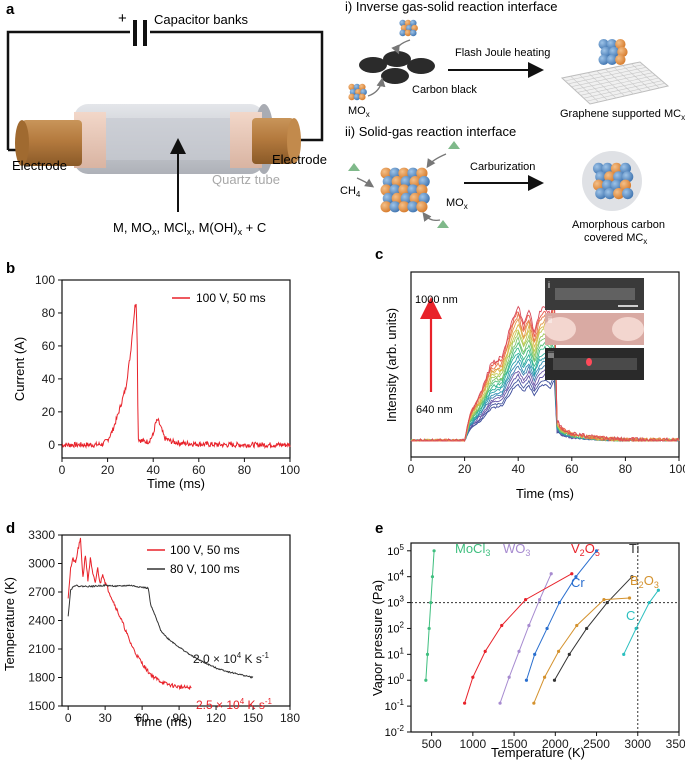 Image resolution: width=685 pixels, height=763 pixels. Describe the element at coordinates (397, 67) in the screenshot. I see `carbon-black` at that location.